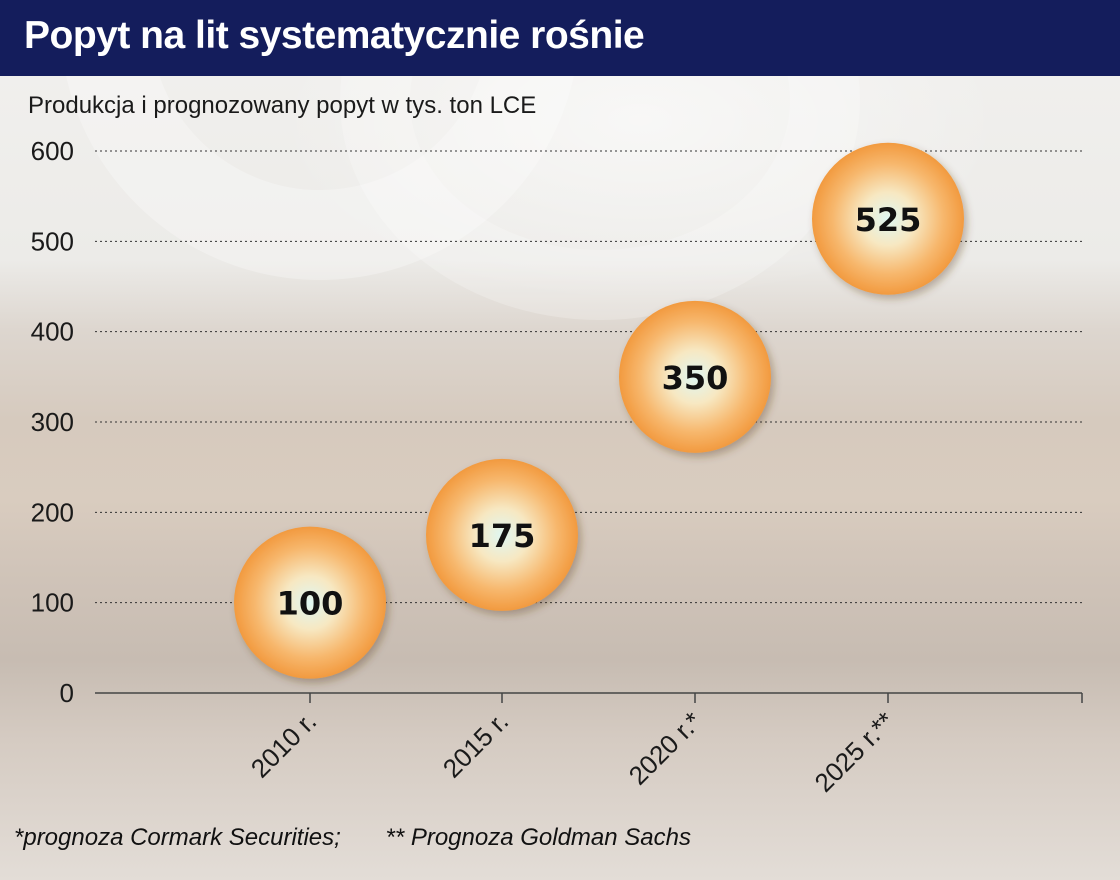 This screenshot has width=1120, height=880. Describe the element at coordinates (177, 837) in the screenshot. I see `footnote-cormark: *prognoza Cormark Securities;` at that location.